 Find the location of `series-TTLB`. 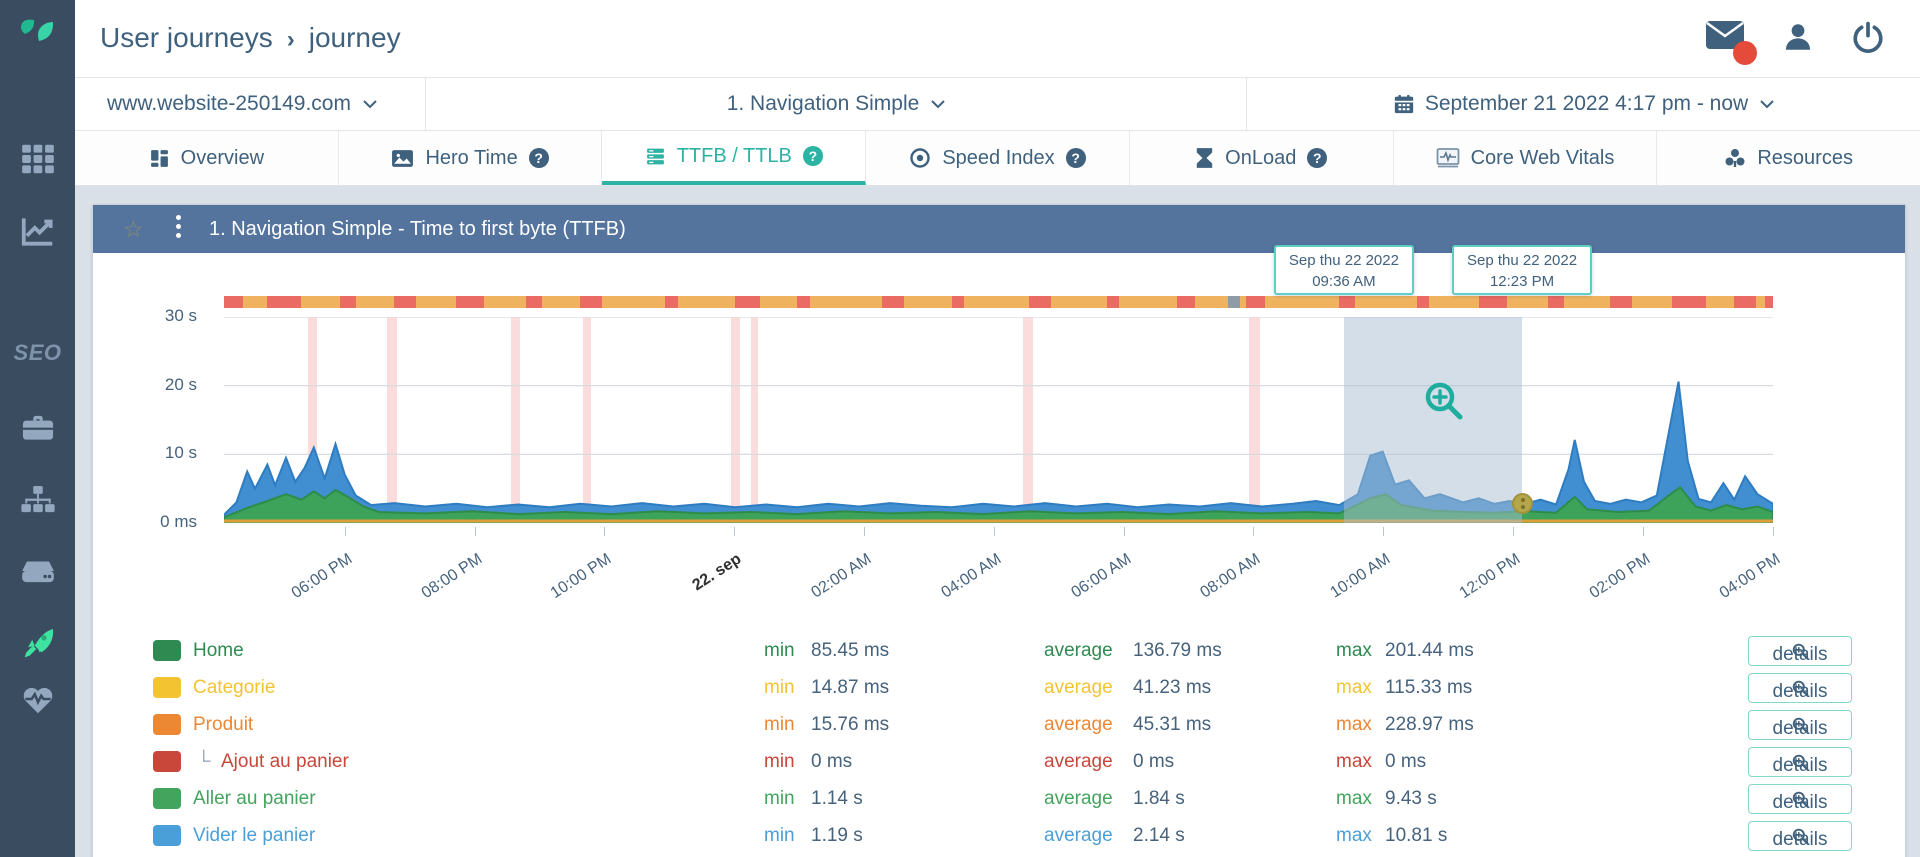

series-TTLB is located at coordinates (998, 452).